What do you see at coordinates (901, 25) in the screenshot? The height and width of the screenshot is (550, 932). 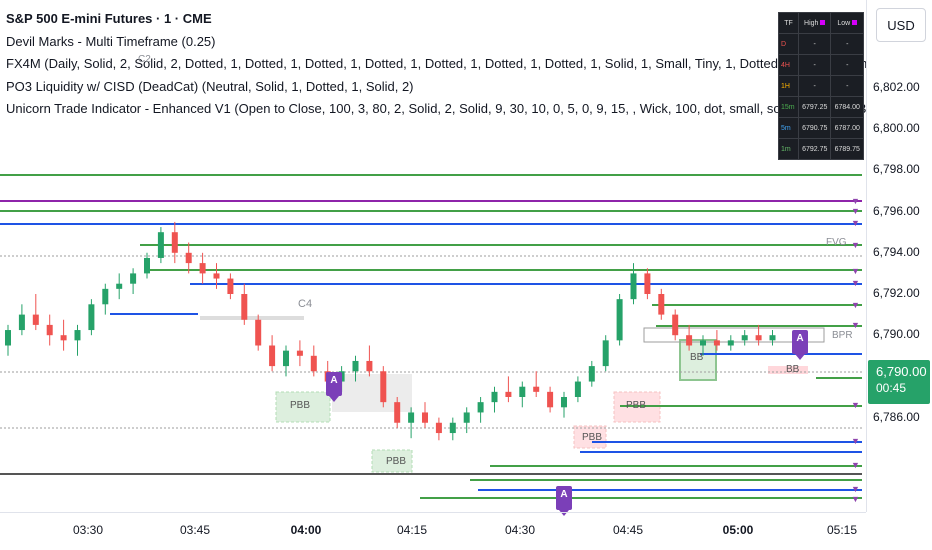 I see `currency-button: USD` at bounding box center [901, 25].